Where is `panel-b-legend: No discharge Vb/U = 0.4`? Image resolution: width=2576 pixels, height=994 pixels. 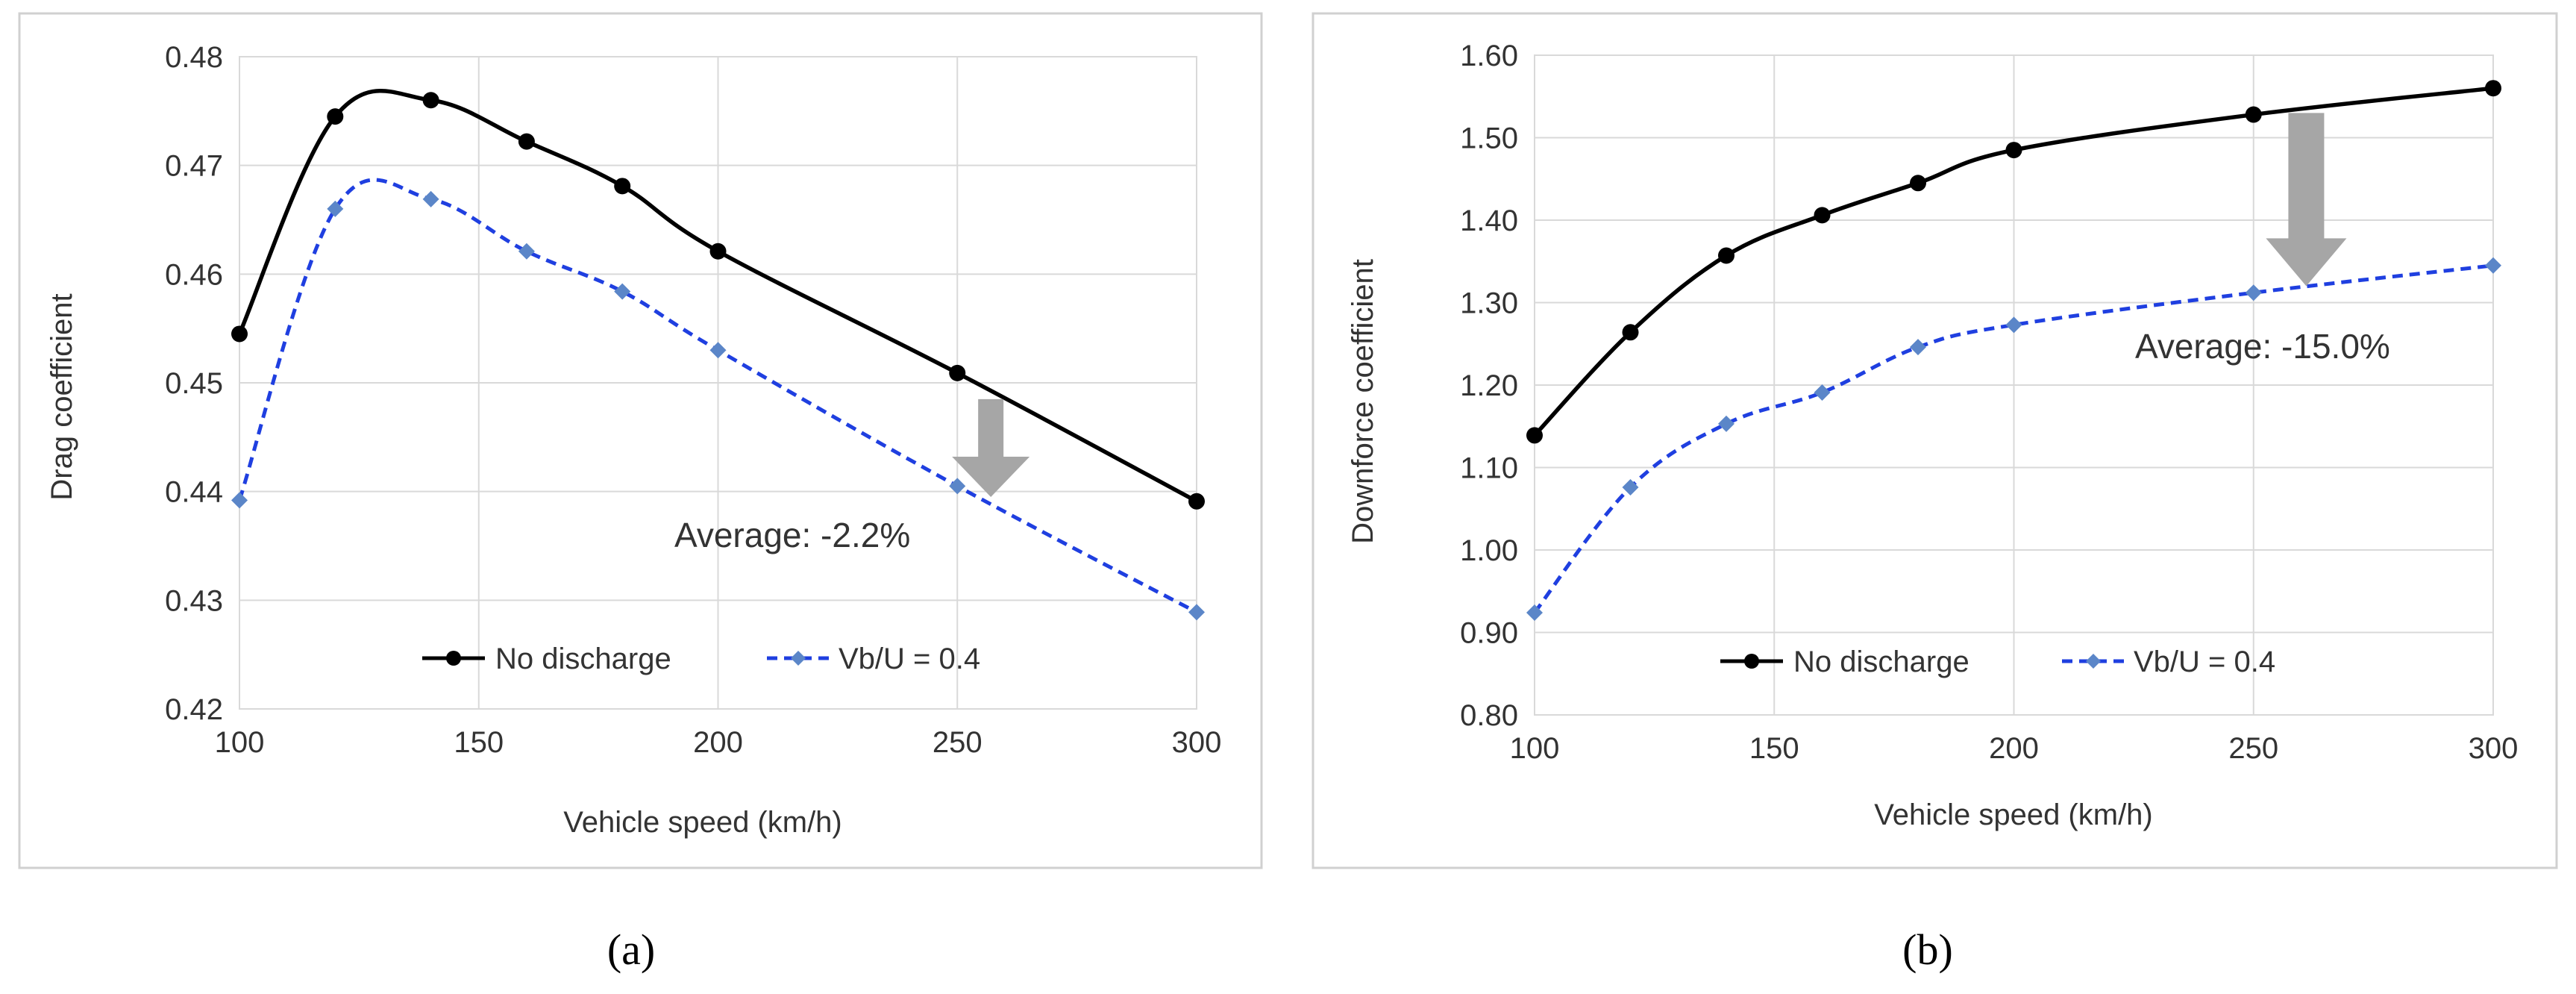
panel-b-legend: No discharge Vb/U = 0.4 is located at coordinates (1998, 662).